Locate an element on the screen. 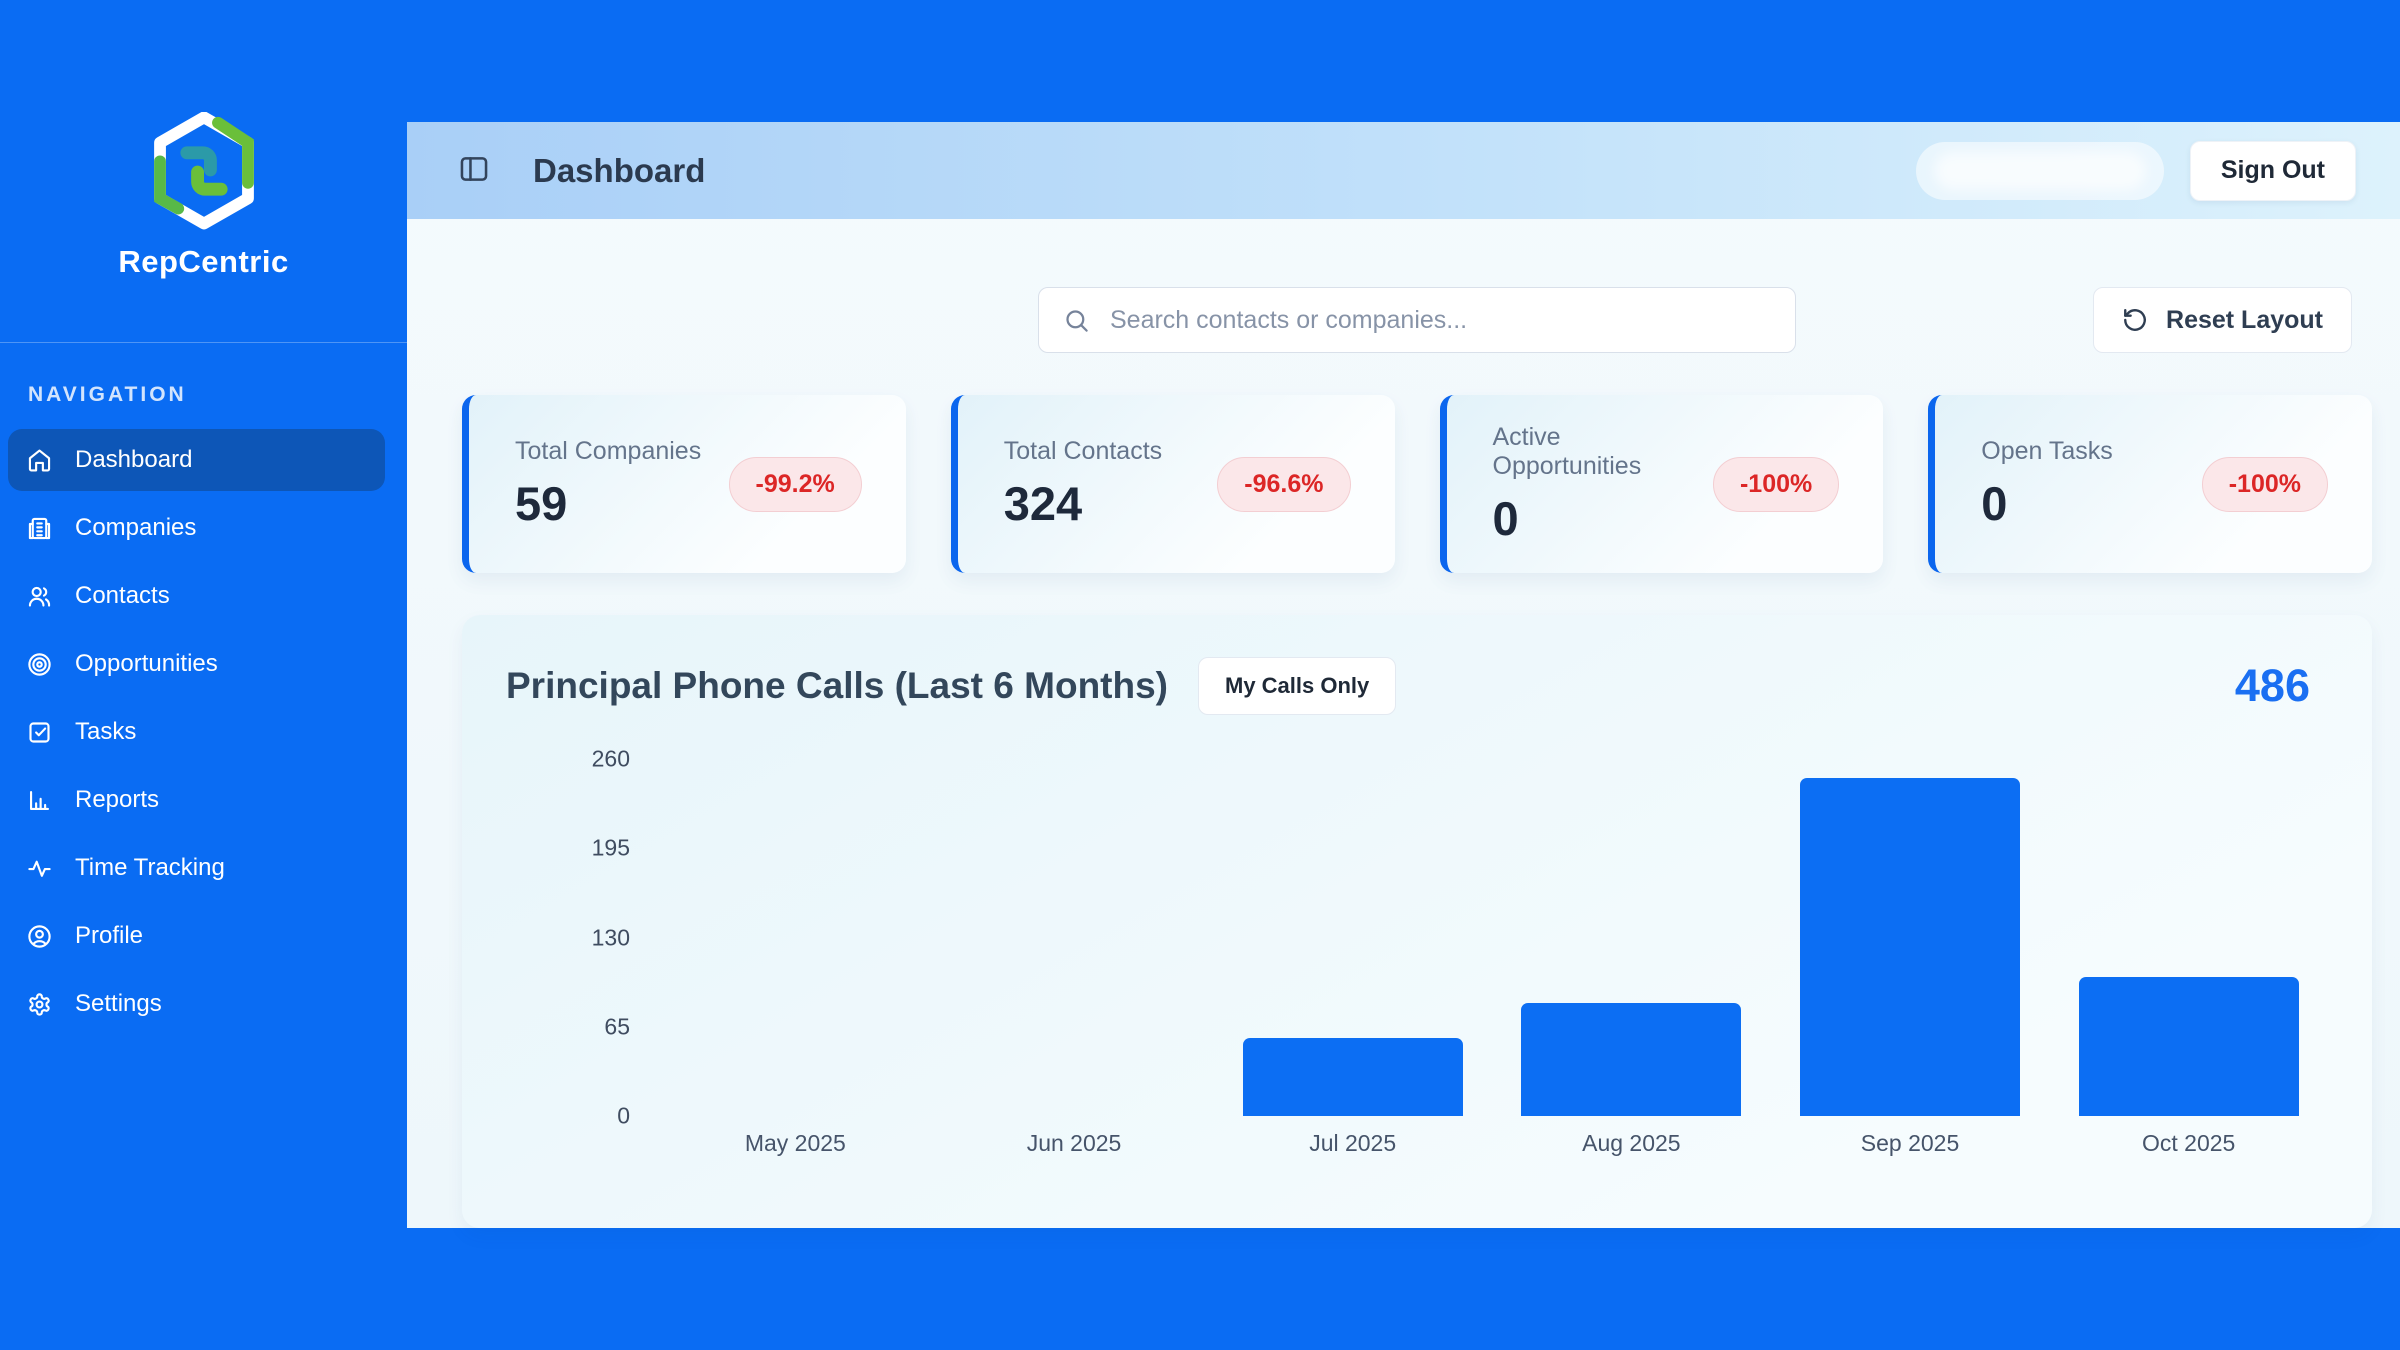 This screenshot has width=2400, height=1350. bar-slot-oct-2025 is located at coordinates (2188, 937).